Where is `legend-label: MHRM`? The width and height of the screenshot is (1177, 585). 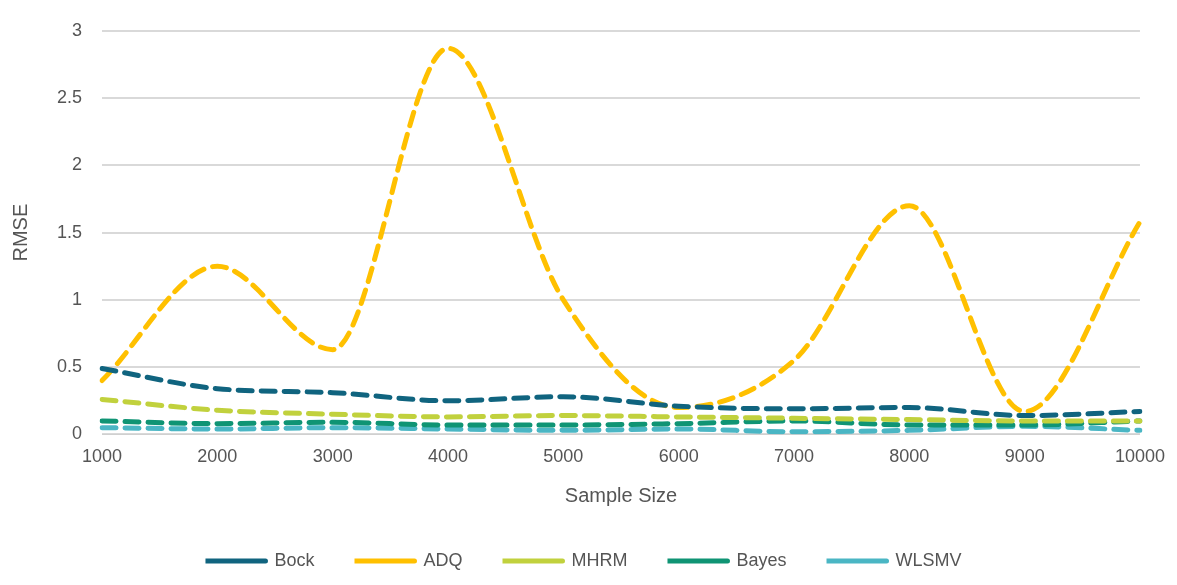
legend-label: MHRM is located at coordinates (599, 559).